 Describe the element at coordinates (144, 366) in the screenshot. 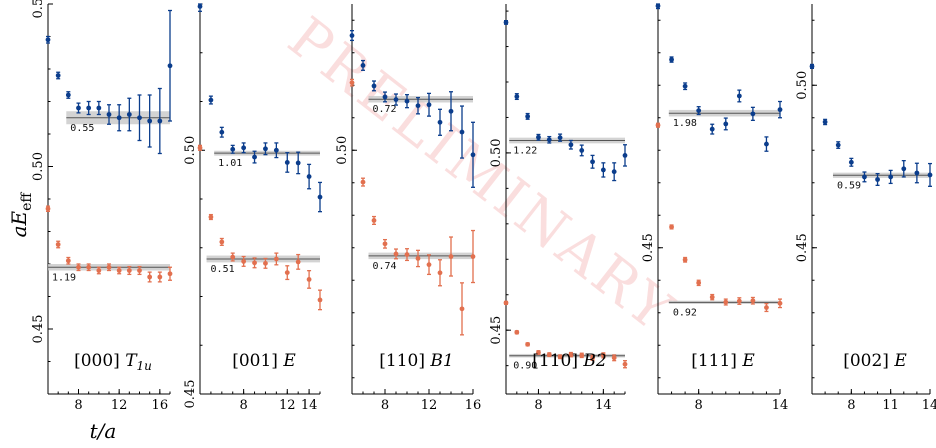

I see `panel-irrep-sub: 1u` at that location.